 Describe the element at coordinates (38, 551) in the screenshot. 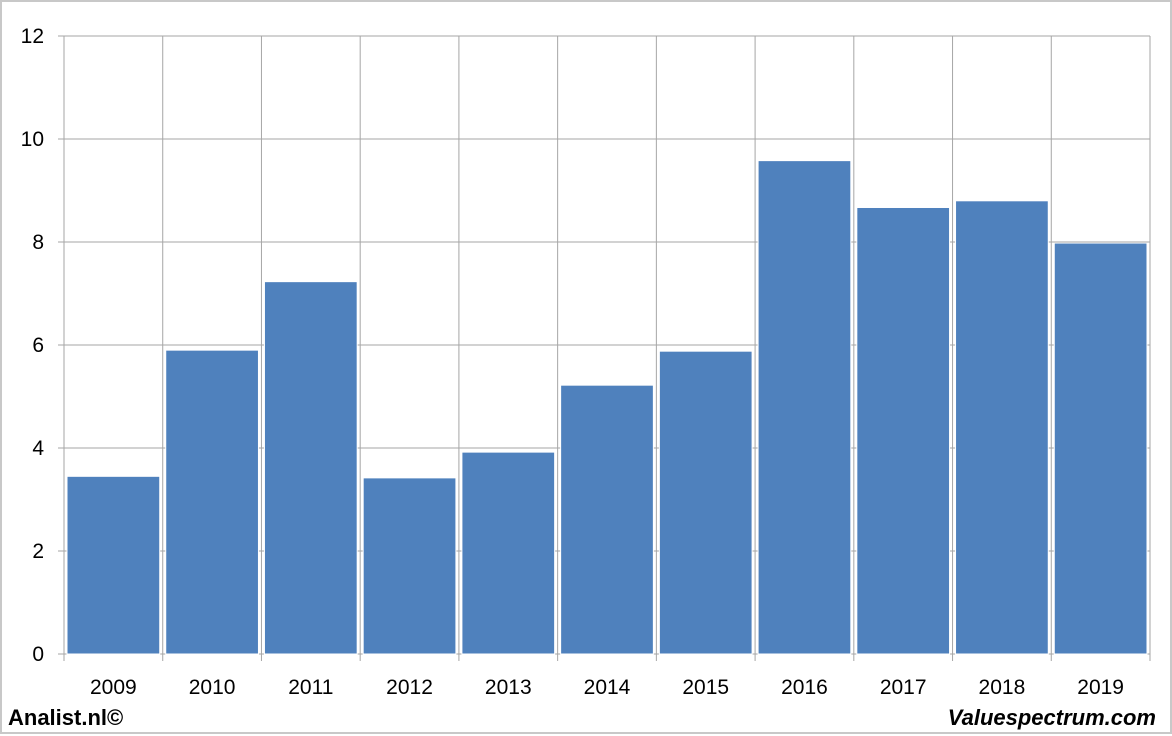

I see `y-tick-label: 2` at that location.